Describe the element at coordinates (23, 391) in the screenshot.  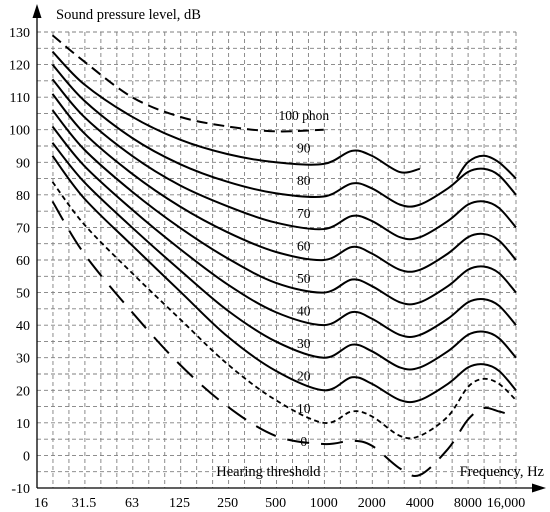
I see `y-tick-label: 20` at that location.